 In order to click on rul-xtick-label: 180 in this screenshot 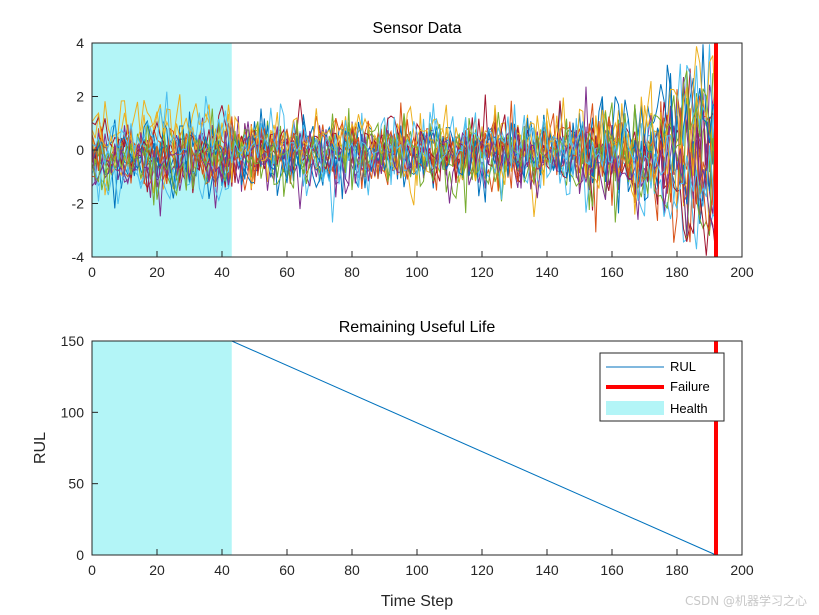, I will do `click(677, 570)`.